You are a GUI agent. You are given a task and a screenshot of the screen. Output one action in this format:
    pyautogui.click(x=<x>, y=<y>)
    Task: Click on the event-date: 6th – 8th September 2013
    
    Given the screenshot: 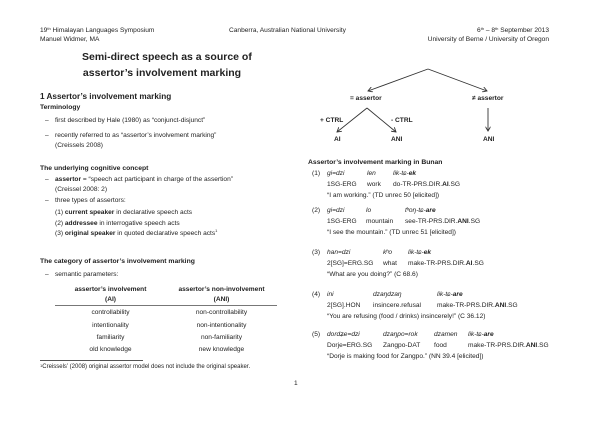 What is the action you would take?
    pyautogui.click(x=513, y=30)
    